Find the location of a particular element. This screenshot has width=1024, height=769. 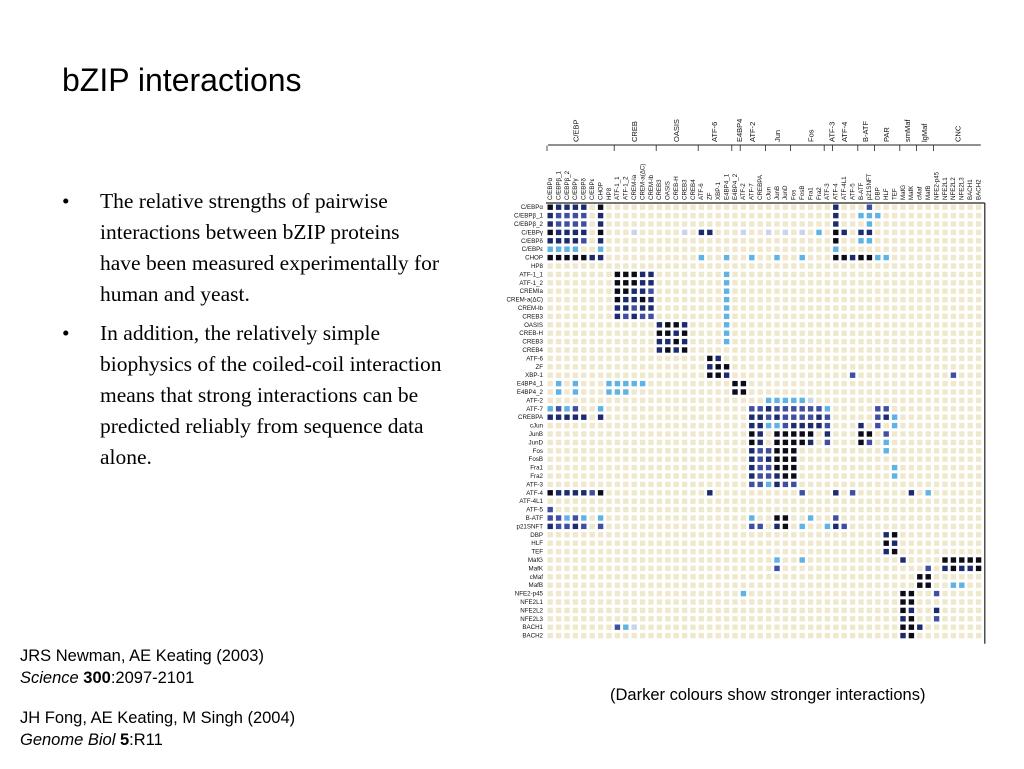

row-label: CREB4 is located at coordinates (532, 350).